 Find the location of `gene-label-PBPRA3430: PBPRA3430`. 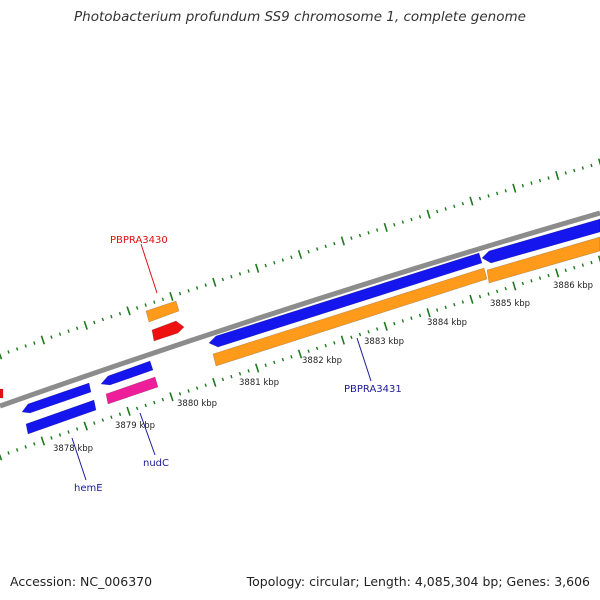

gene-label-PBPRA3430: PBPRA3430 is located at coordinates (139, 240).